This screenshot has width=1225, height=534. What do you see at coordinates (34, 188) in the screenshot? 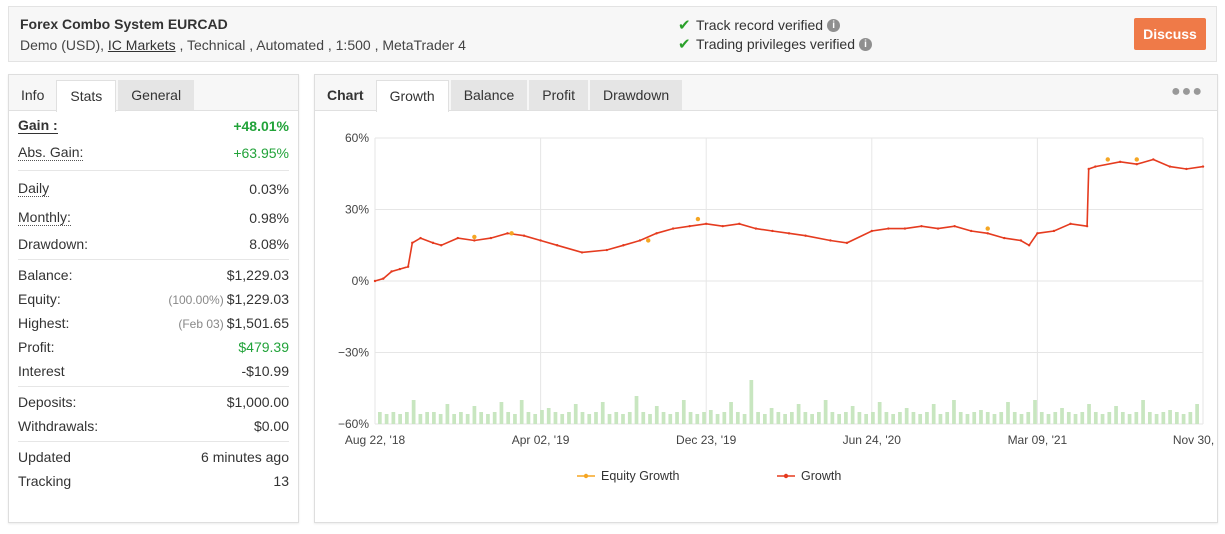
I see `daily-label: Daily` at bounding box center [34, 188].